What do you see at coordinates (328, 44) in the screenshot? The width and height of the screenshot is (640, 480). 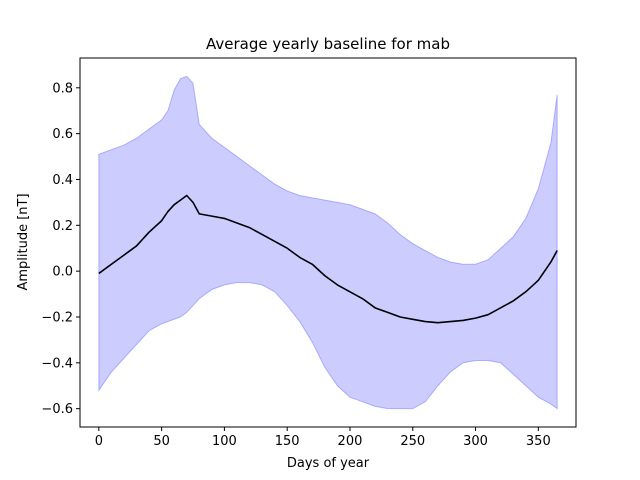 I see `chart-title: Average yearly baseline for mab` at bounding box center [328, 44].